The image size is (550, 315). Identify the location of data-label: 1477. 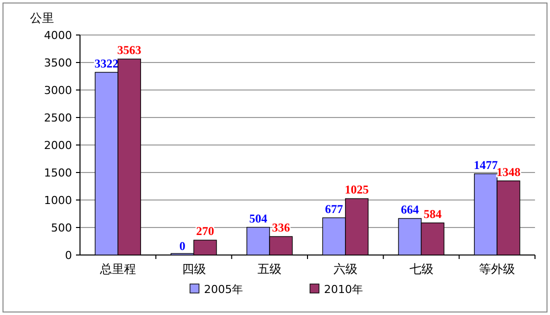
(486, 165).